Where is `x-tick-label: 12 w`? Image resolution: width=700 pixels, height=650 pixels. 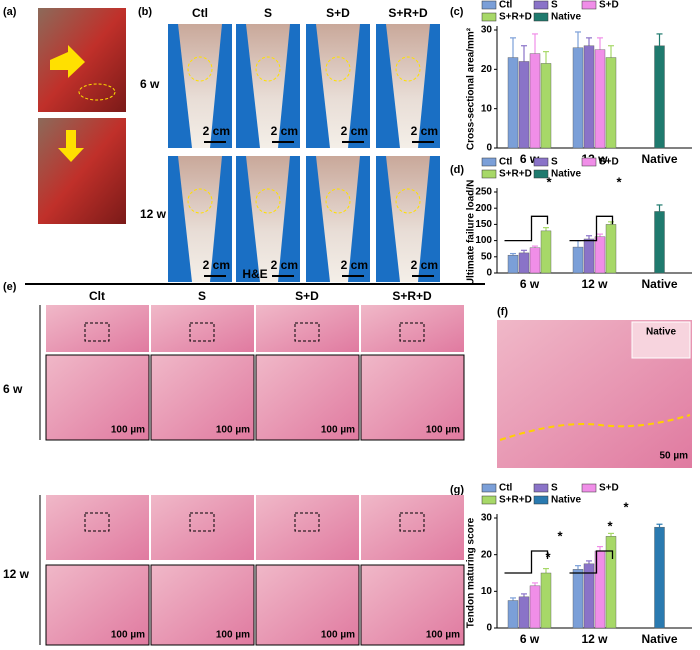
x-tick-label: 12 w is located at coordinates (594, 639).